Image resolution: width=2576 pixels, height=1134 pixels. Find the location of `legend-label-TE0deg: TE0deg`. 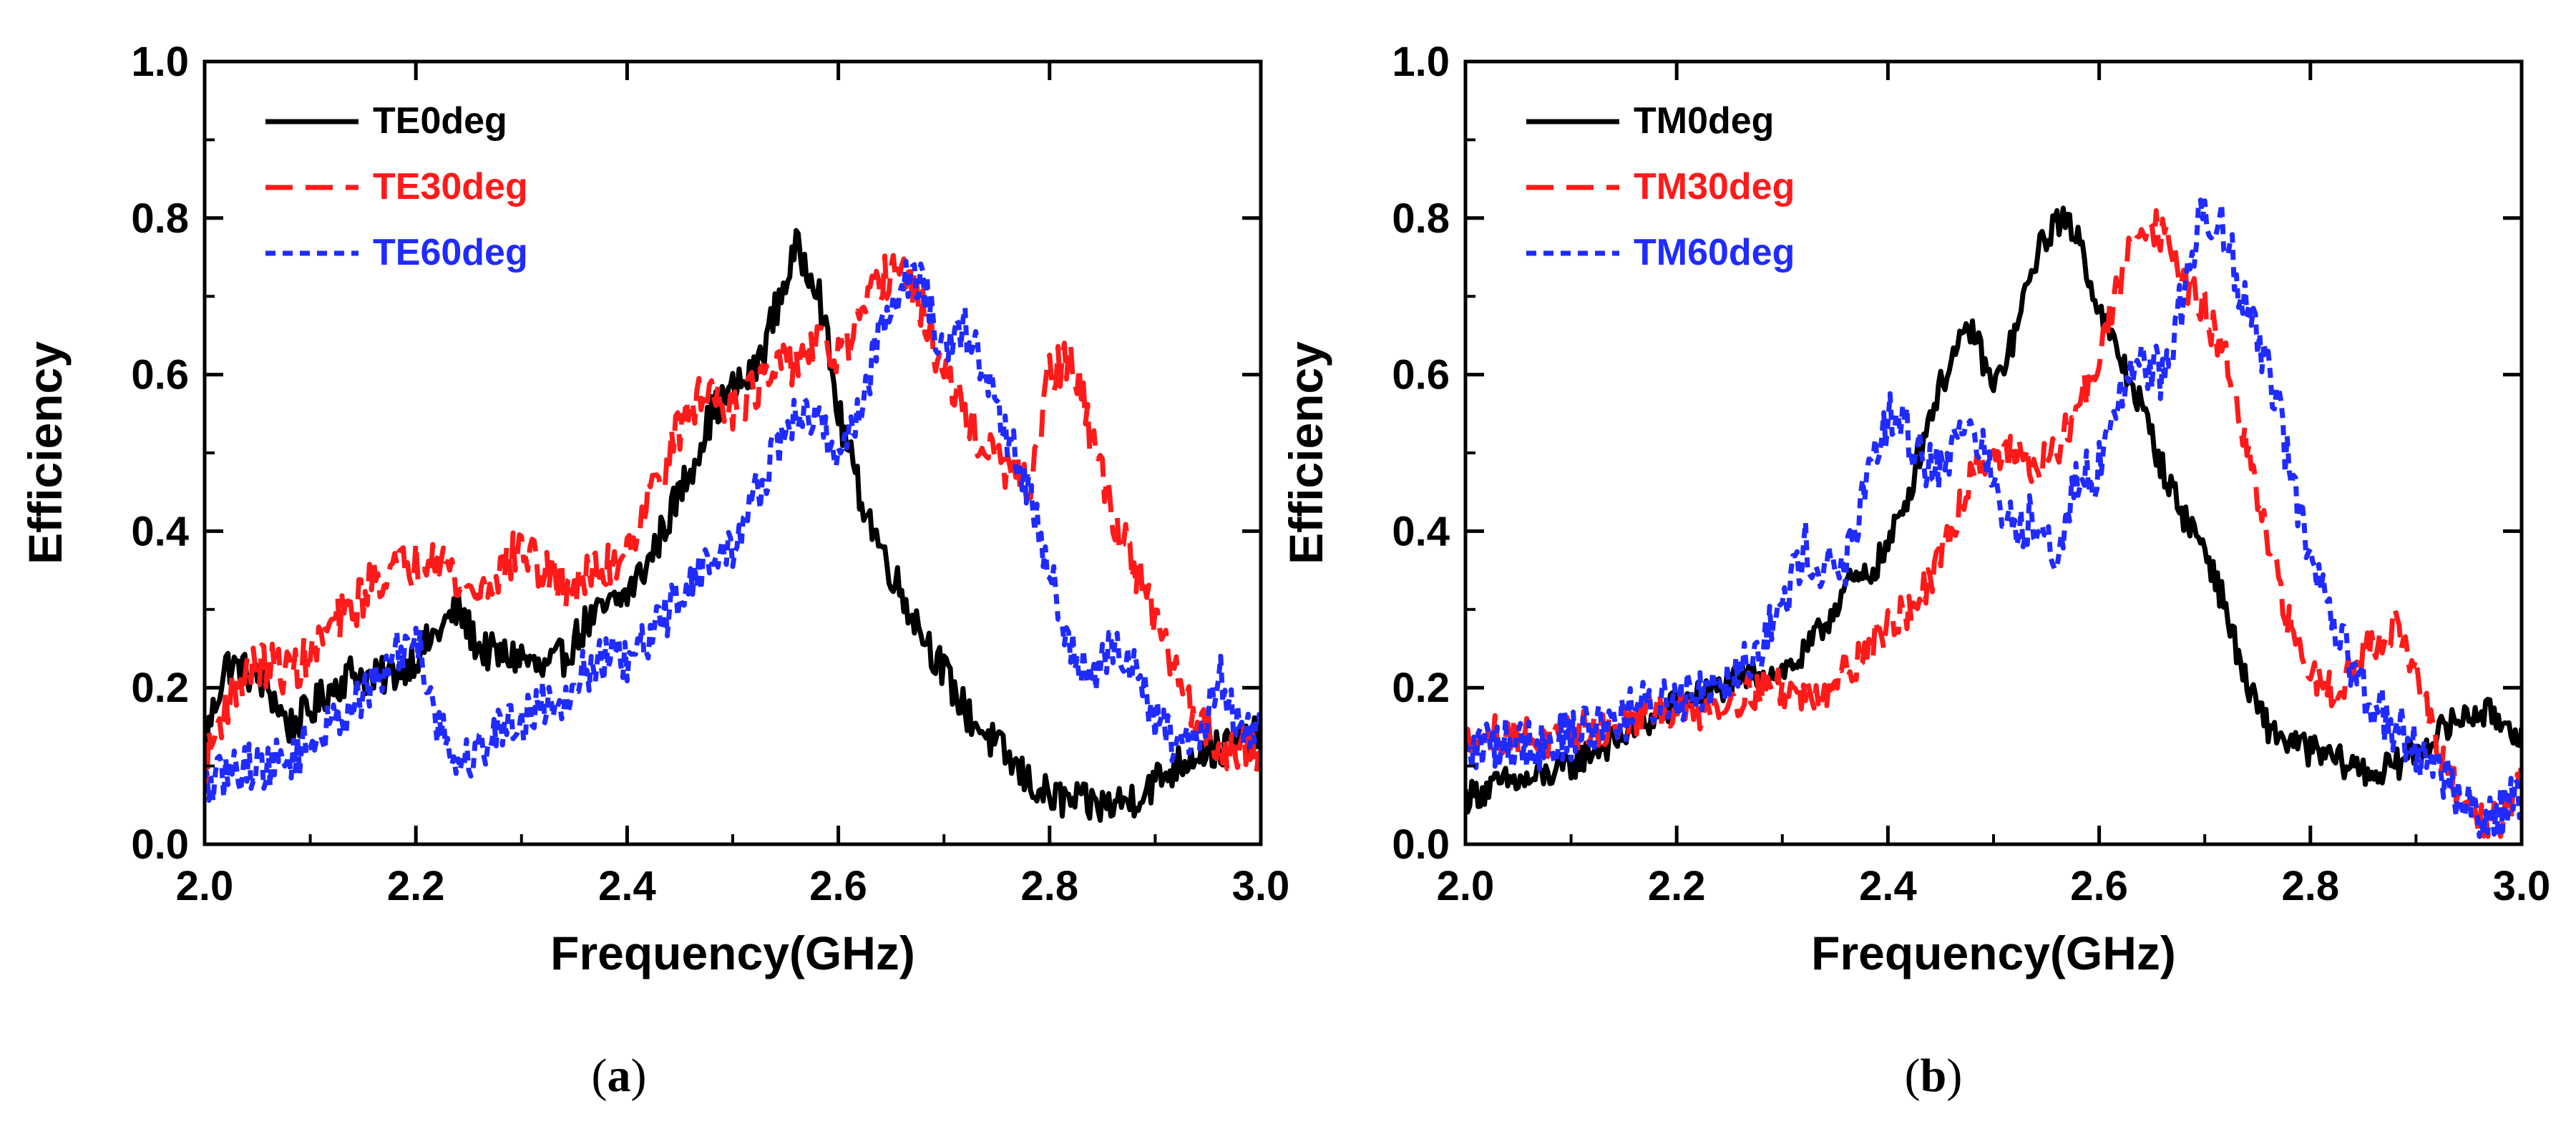

legend-label-TE0deg: TE0deg is located at coordinates (440, 121).